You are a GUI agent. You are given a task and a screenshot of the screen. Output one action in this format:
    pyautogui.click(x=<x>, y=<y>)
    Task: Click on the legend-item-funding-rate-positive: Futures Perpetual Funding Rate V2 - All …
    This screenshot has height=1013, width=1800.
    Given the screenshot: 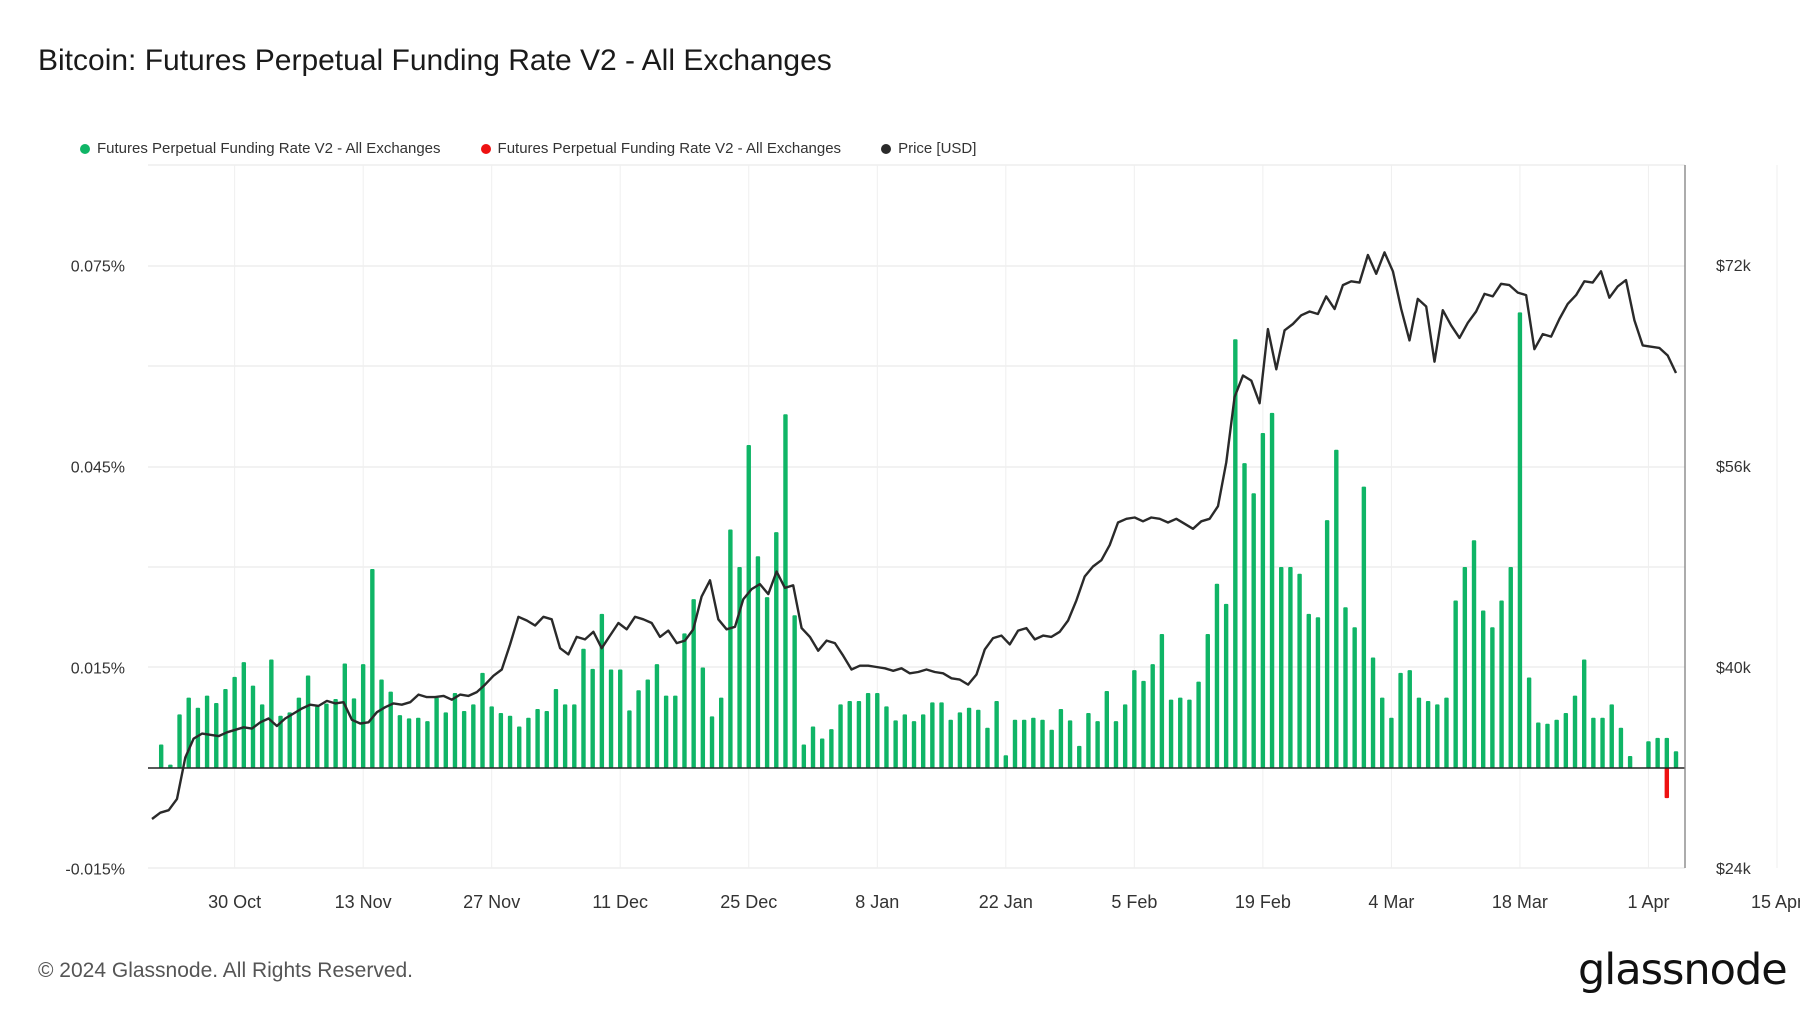 What is the action you would take?
    pyautogui.click(x=260, y=148)
    